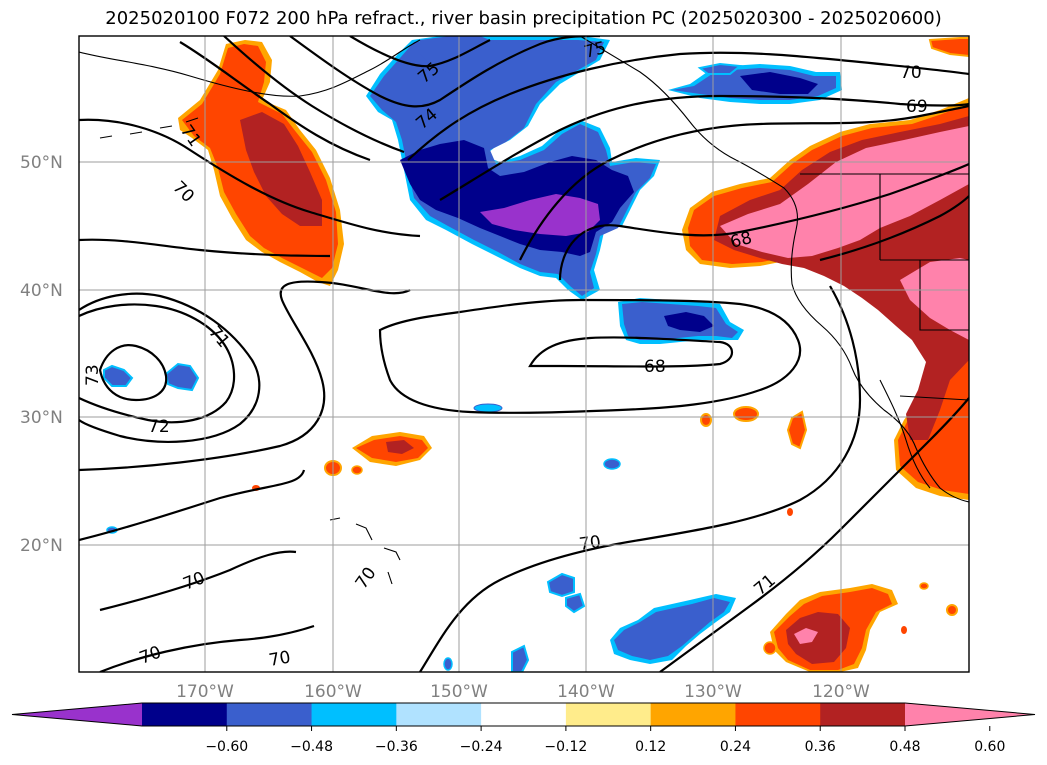 The width and height of the screenshot is (1047, 765). I want to click on lat-label: 30°N, so click(41, 418).